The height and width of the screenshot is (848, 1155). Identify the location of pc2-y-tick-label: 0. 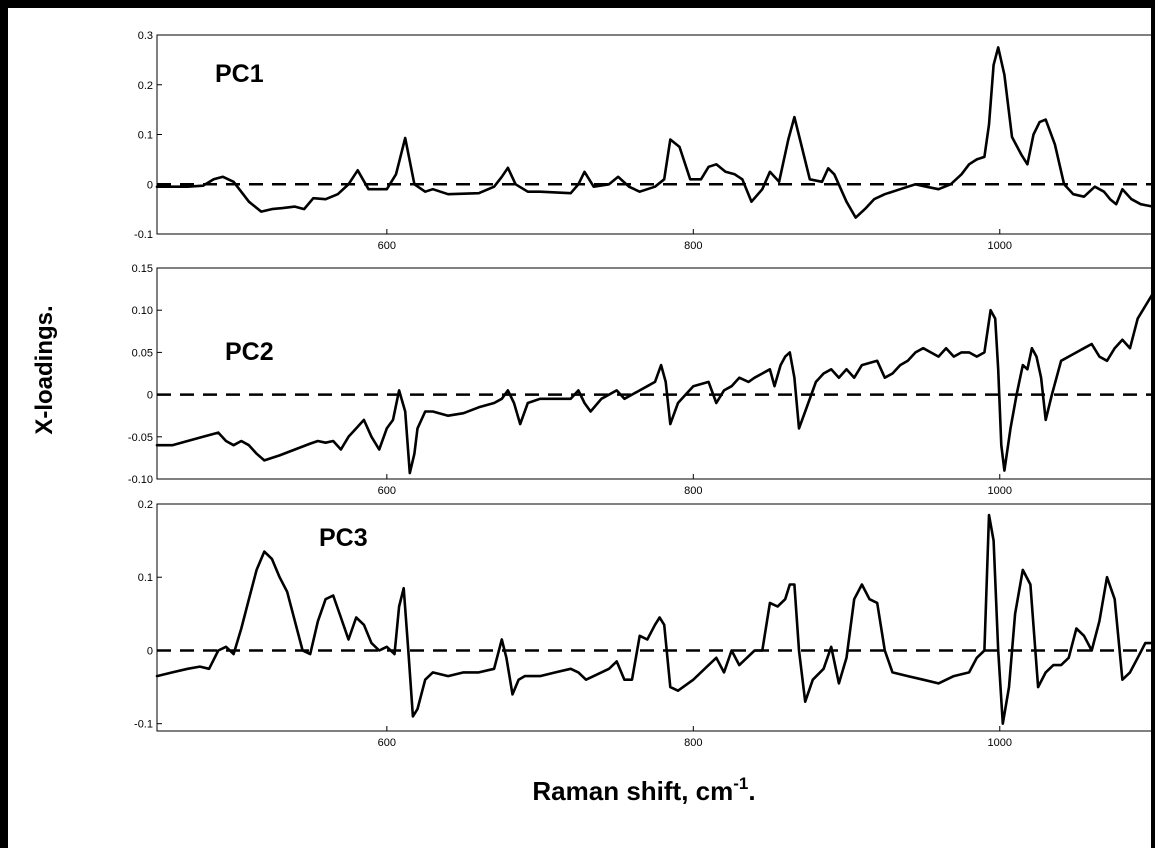
(150, 396).